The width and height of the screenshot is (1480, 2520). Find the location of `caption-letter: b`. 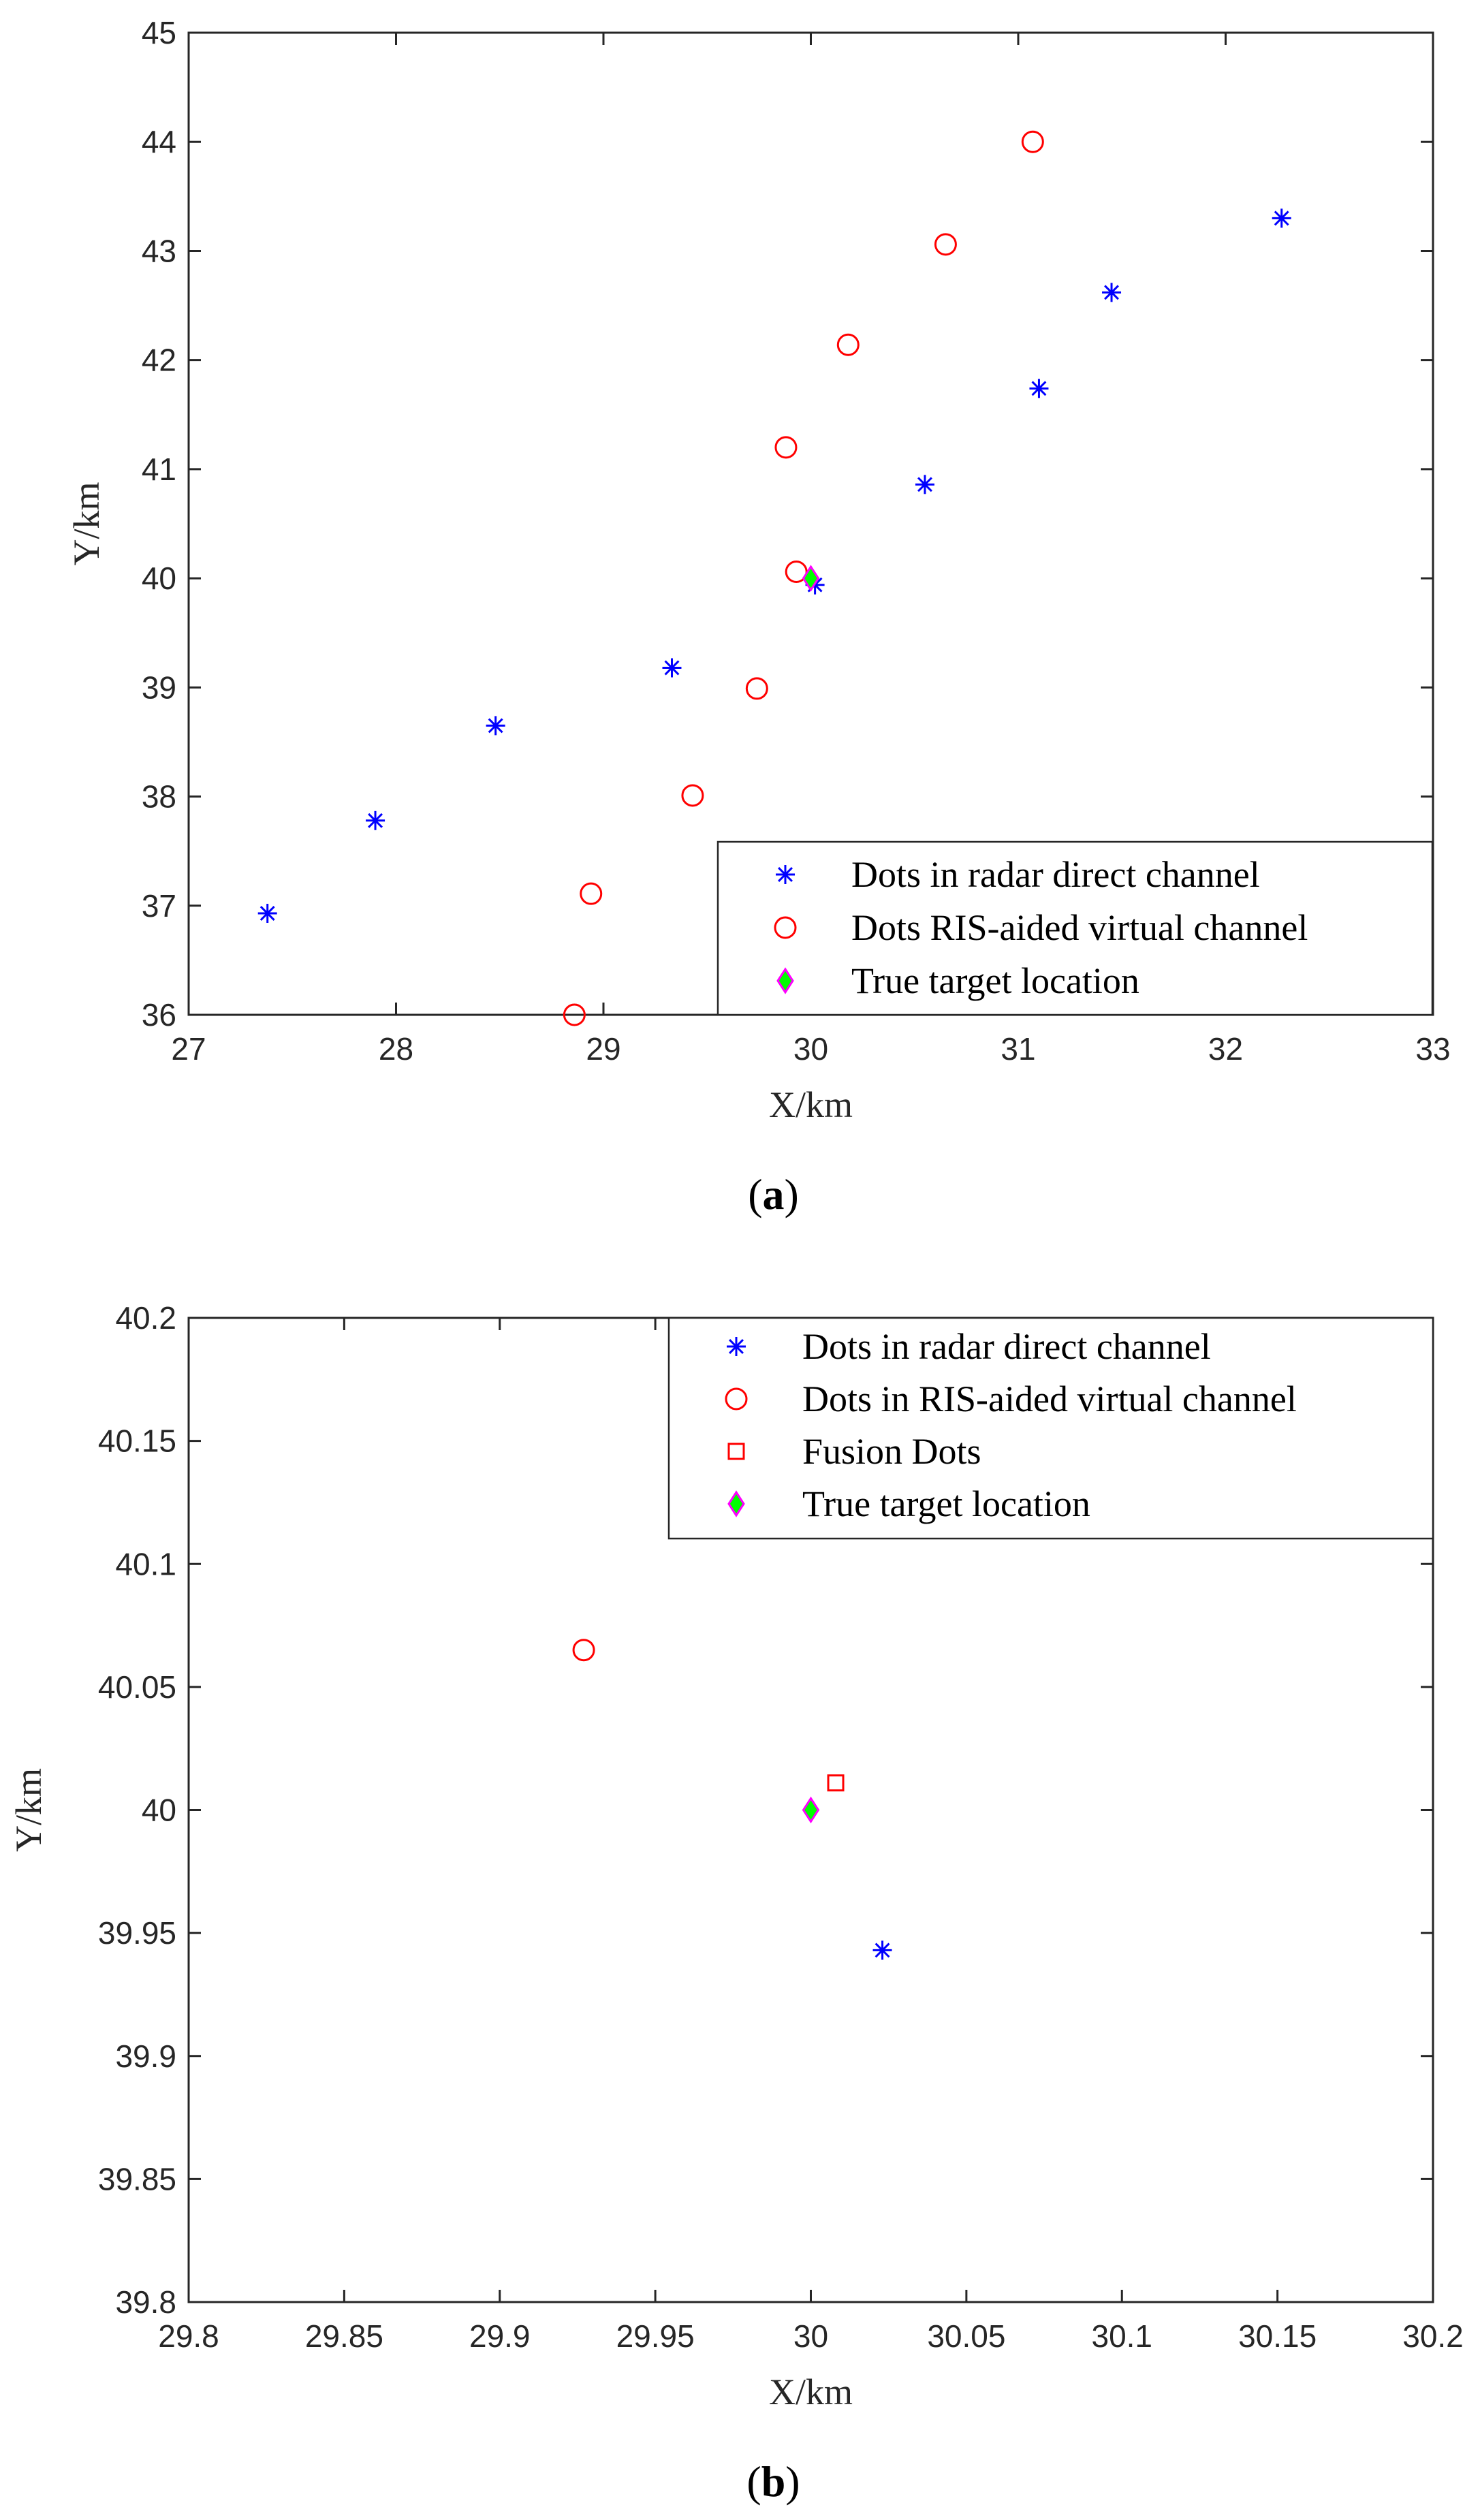

caption-letter: b is located at coordinates (773, 2481).